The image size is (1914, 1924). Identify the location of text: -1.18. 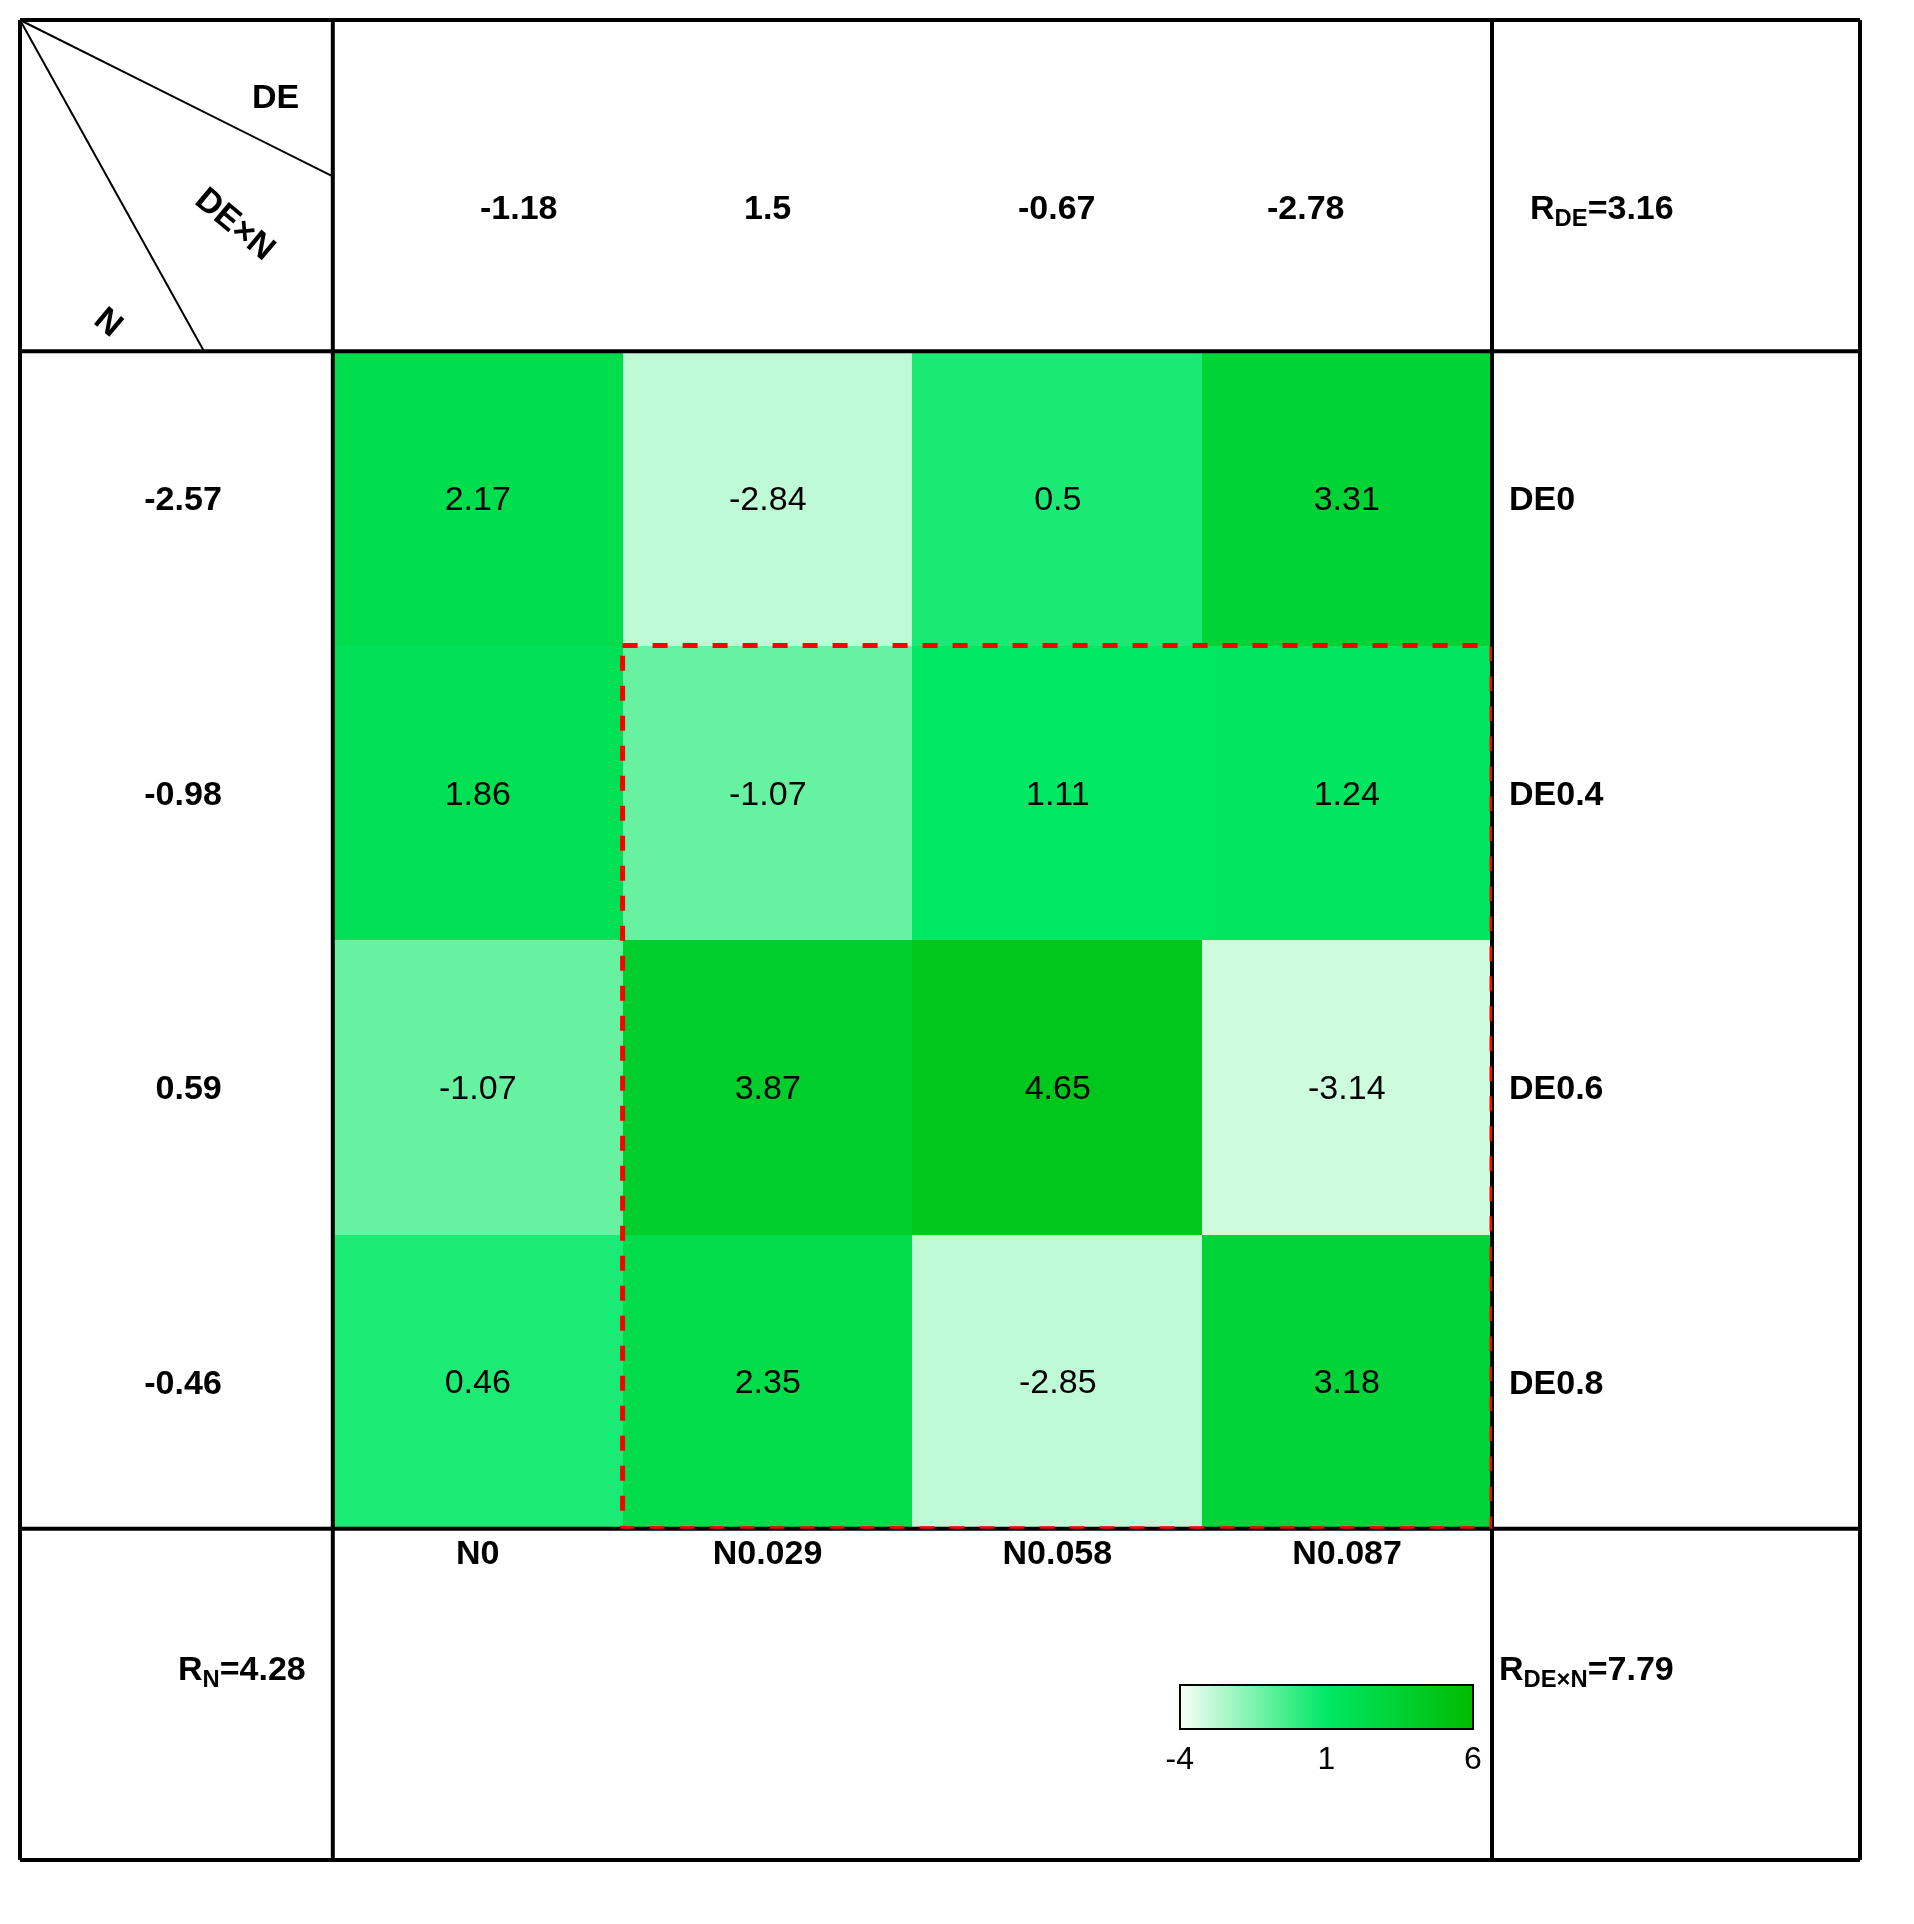
(519, 207).